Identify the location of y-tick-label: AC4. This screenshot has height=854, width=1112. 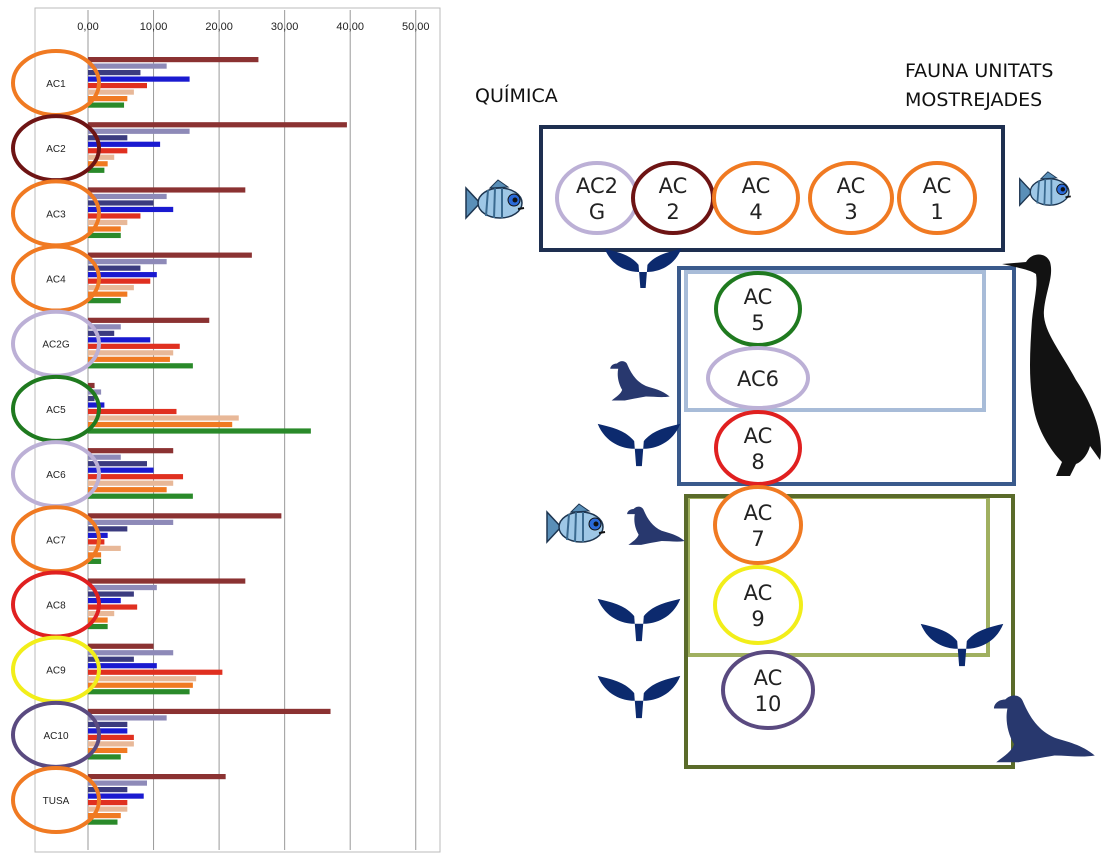
(56, 280).